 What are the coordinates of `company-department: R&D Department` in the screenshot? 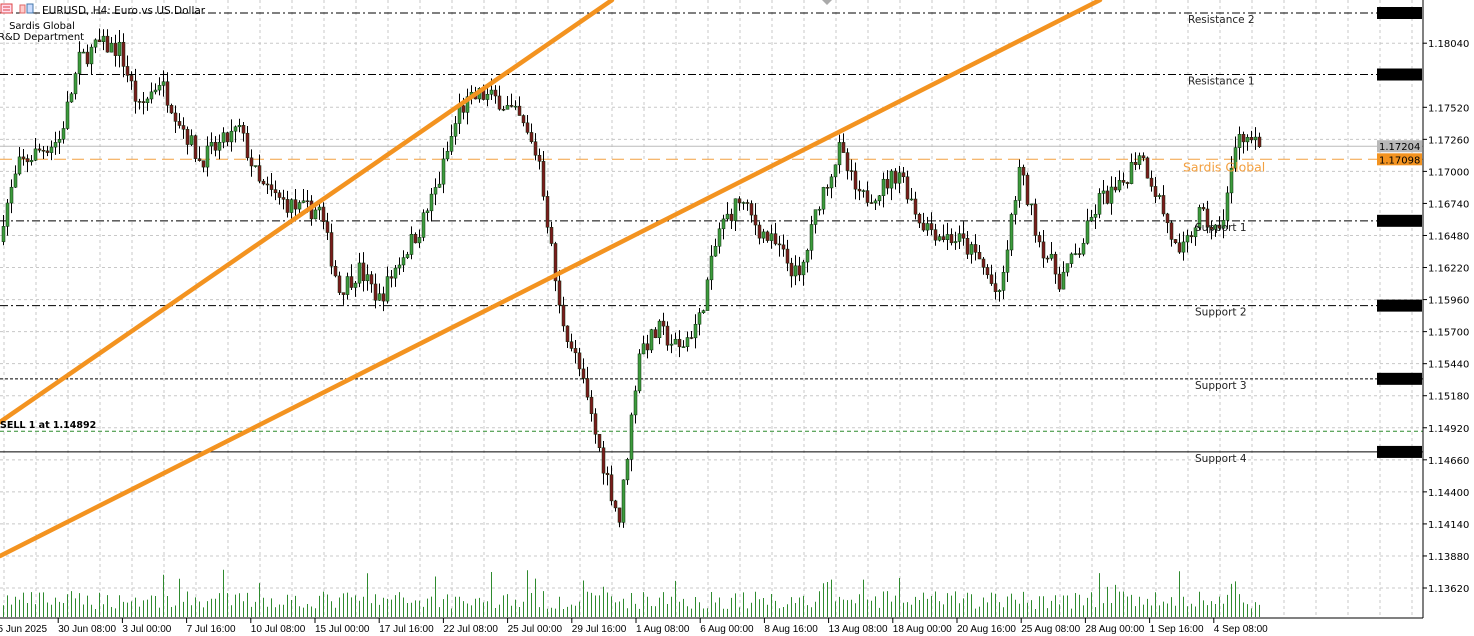 It's located at (42, 37).